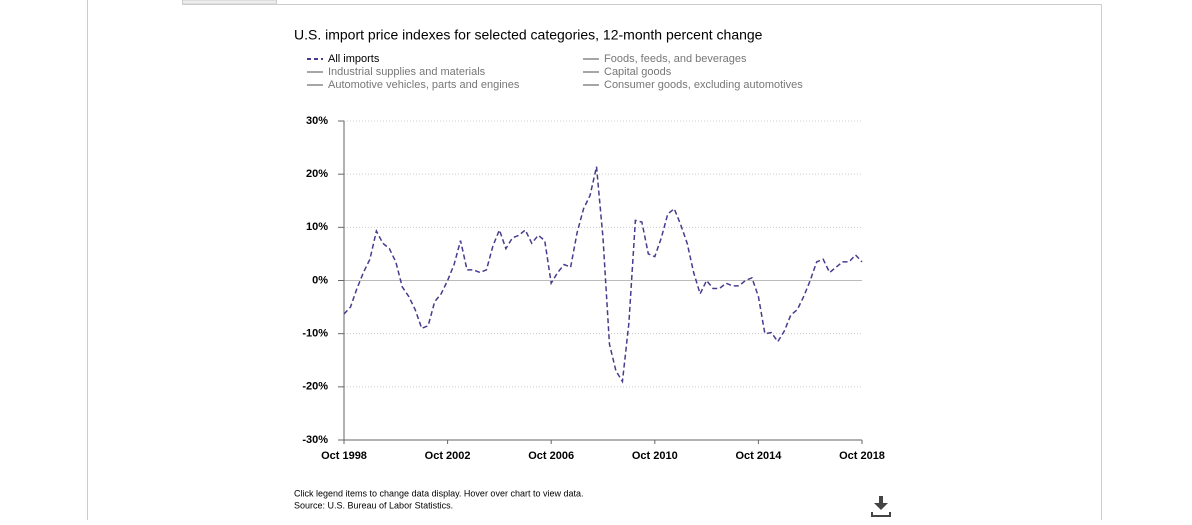 Image resolution: width=1192 pixels, height=525 pixels. Describe the element at coordinates (315, 387) in the screenshot. I see `y-tick-label: -20%` at that location.